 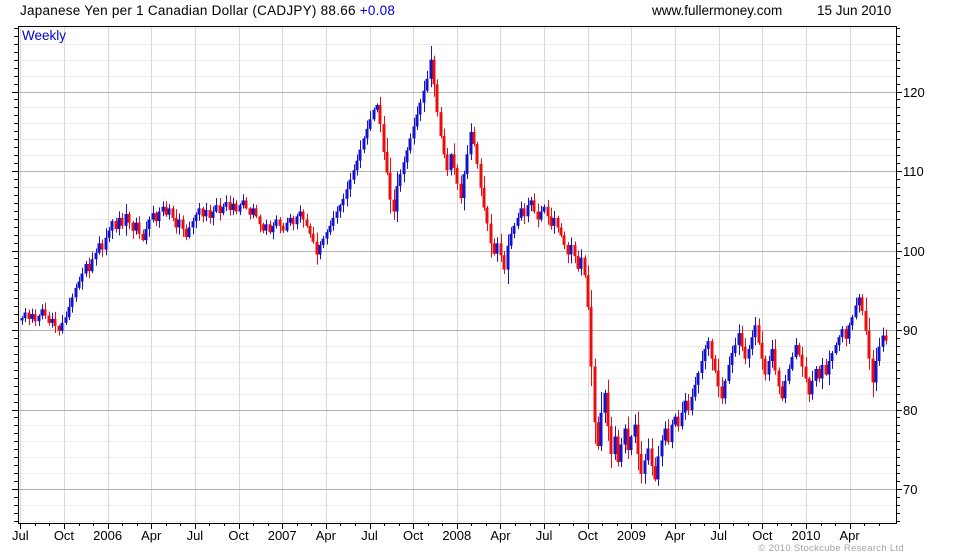 I want to click on x-axis-label: 2007, so click(x=282, y=535).